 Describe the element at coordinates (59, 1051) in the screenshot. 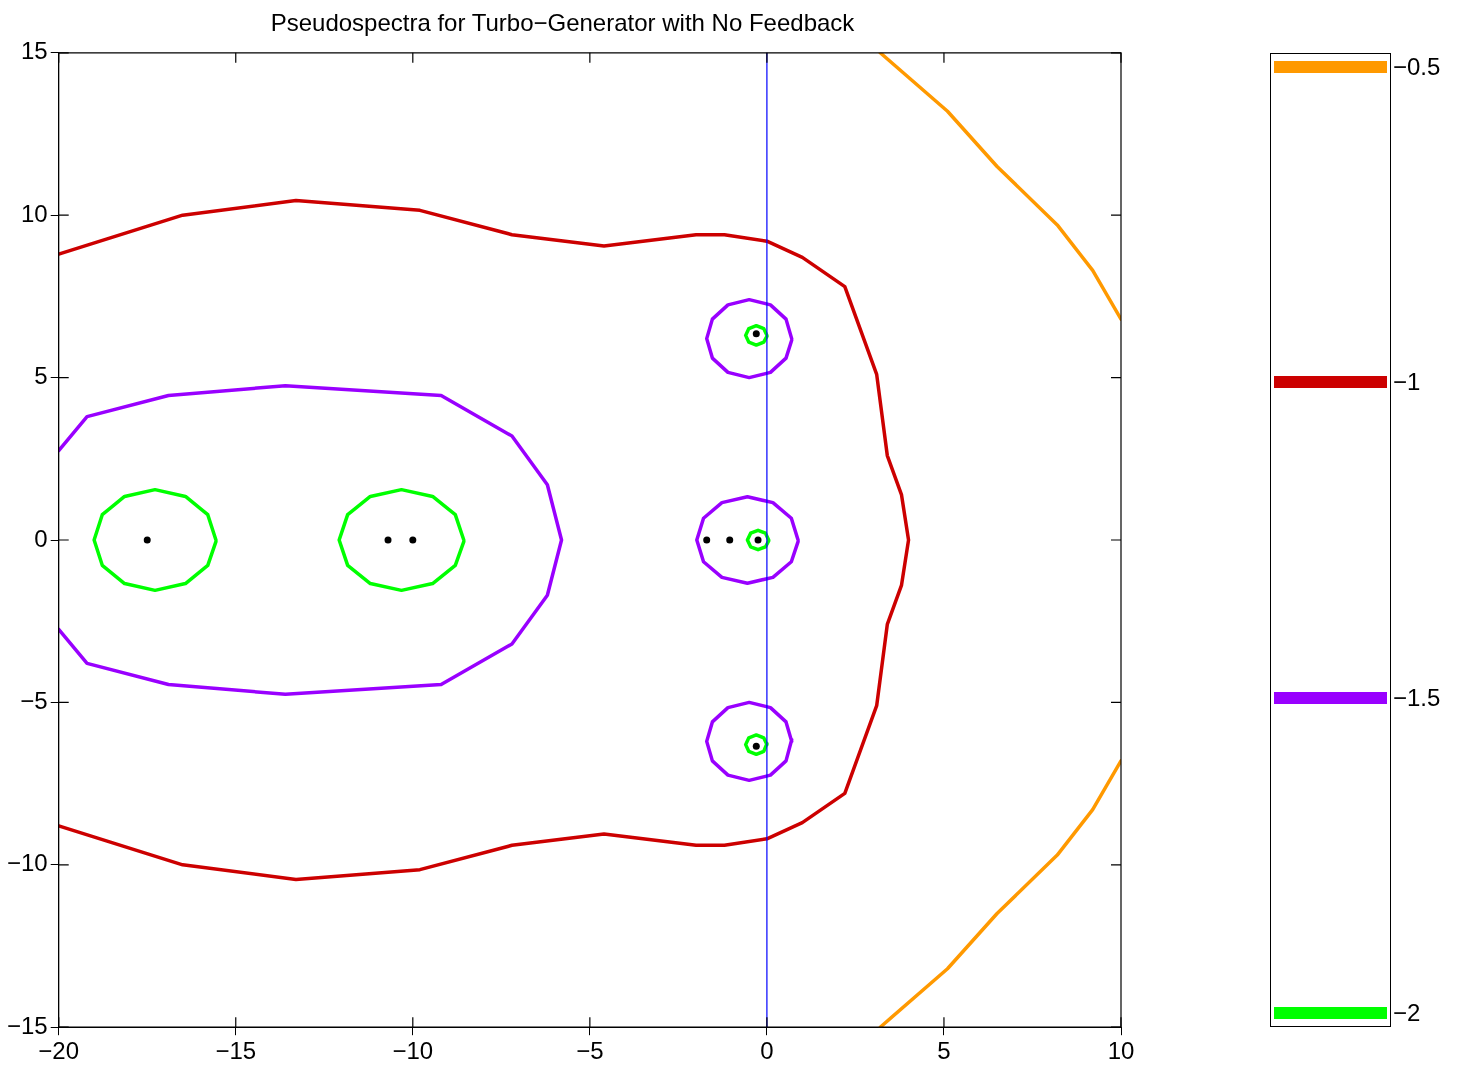

I see `x-tick-label: −20` at that location.